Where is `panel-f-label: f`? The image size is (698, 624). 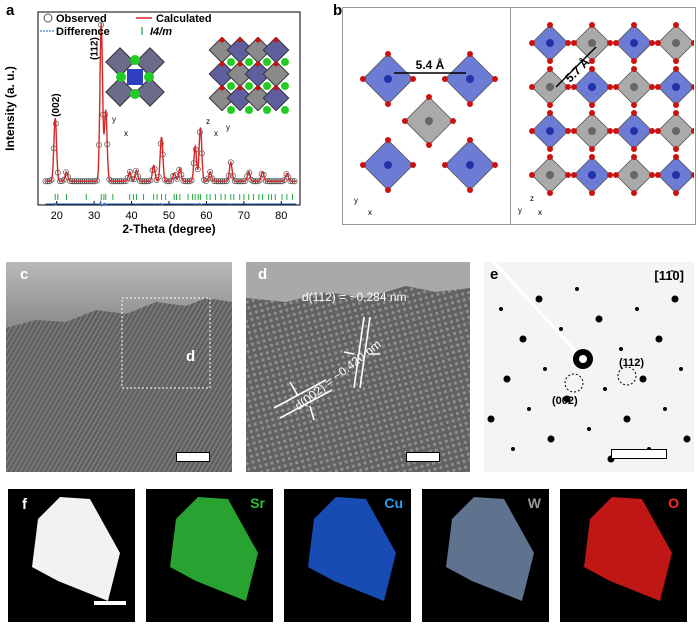
panel-f-label: f is located at coordinates (24, 504).